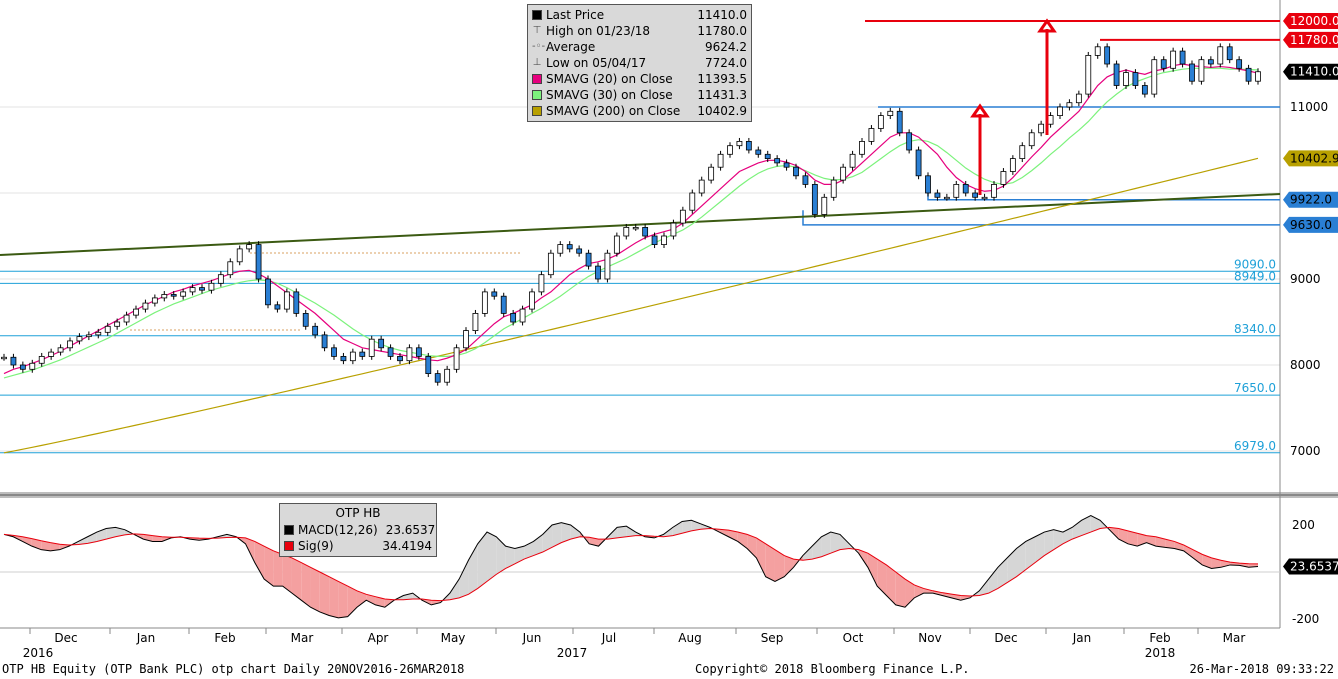  I want to click on y-tick-label: -200, so click(1305, 619).